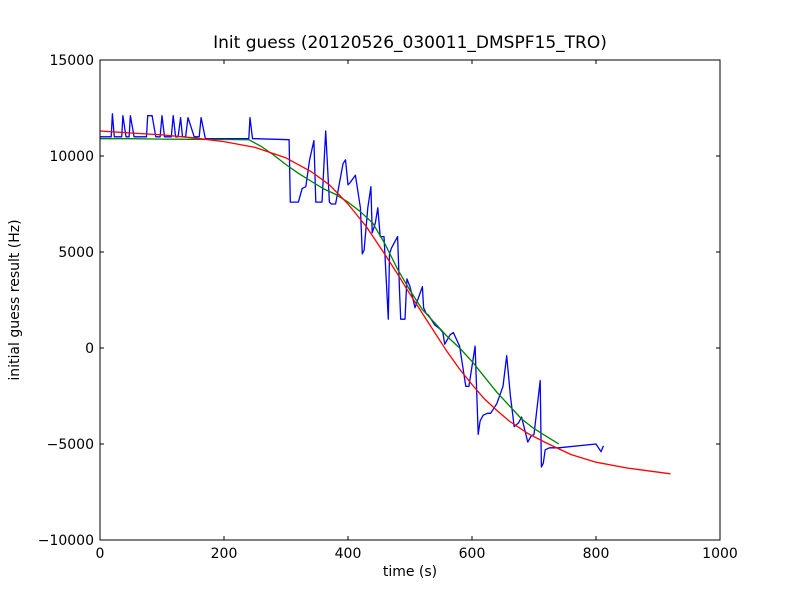 Image resolution: width=800 pixels, height=600 pixels. What do you see at coordinates (410, 572) in the screenshot?
I see `x-axis-label: time (s)` at bounding box center [410, 572].